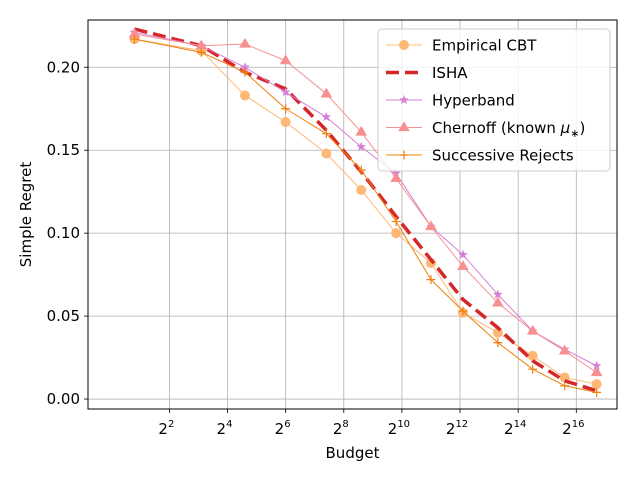 The width and height of the screenshot is (640, 480). What do you see at coordinates (341, 428) in the screenshot?
I see `x-tick-label: 28` at bounding box center [341, 428].